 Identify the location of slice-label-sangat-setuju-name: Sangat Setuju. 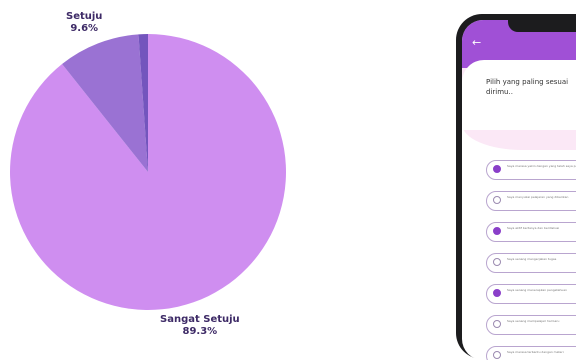
(200, 319).